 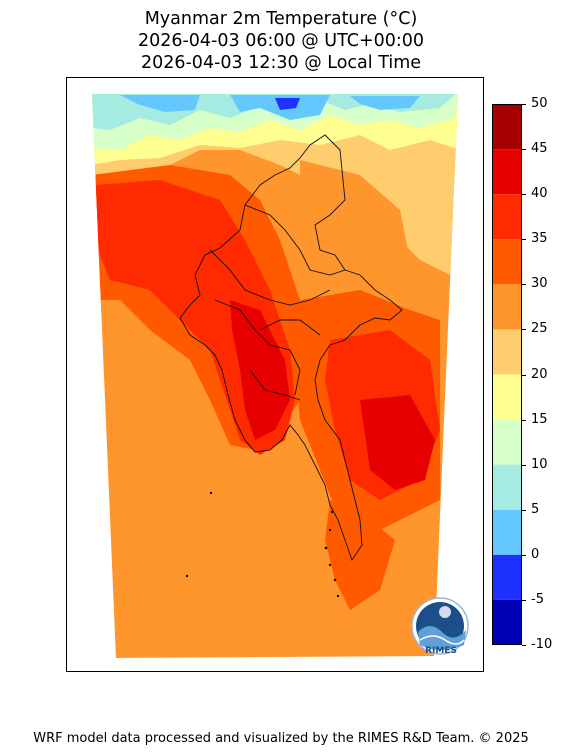 I want to click on colorbar-tick-label: 45, so click(x=539, y=149).